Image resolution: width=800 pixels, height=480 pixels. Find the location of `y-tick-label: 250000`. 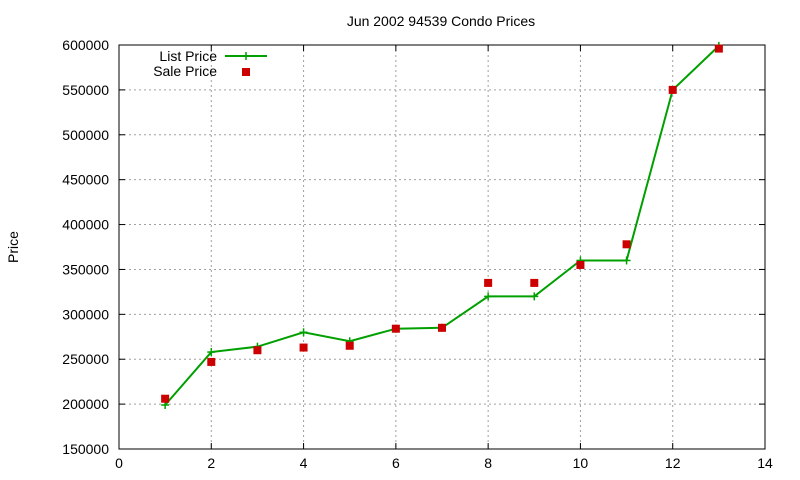

y-tick-label: 250000 is located at coordinates (85, 359).